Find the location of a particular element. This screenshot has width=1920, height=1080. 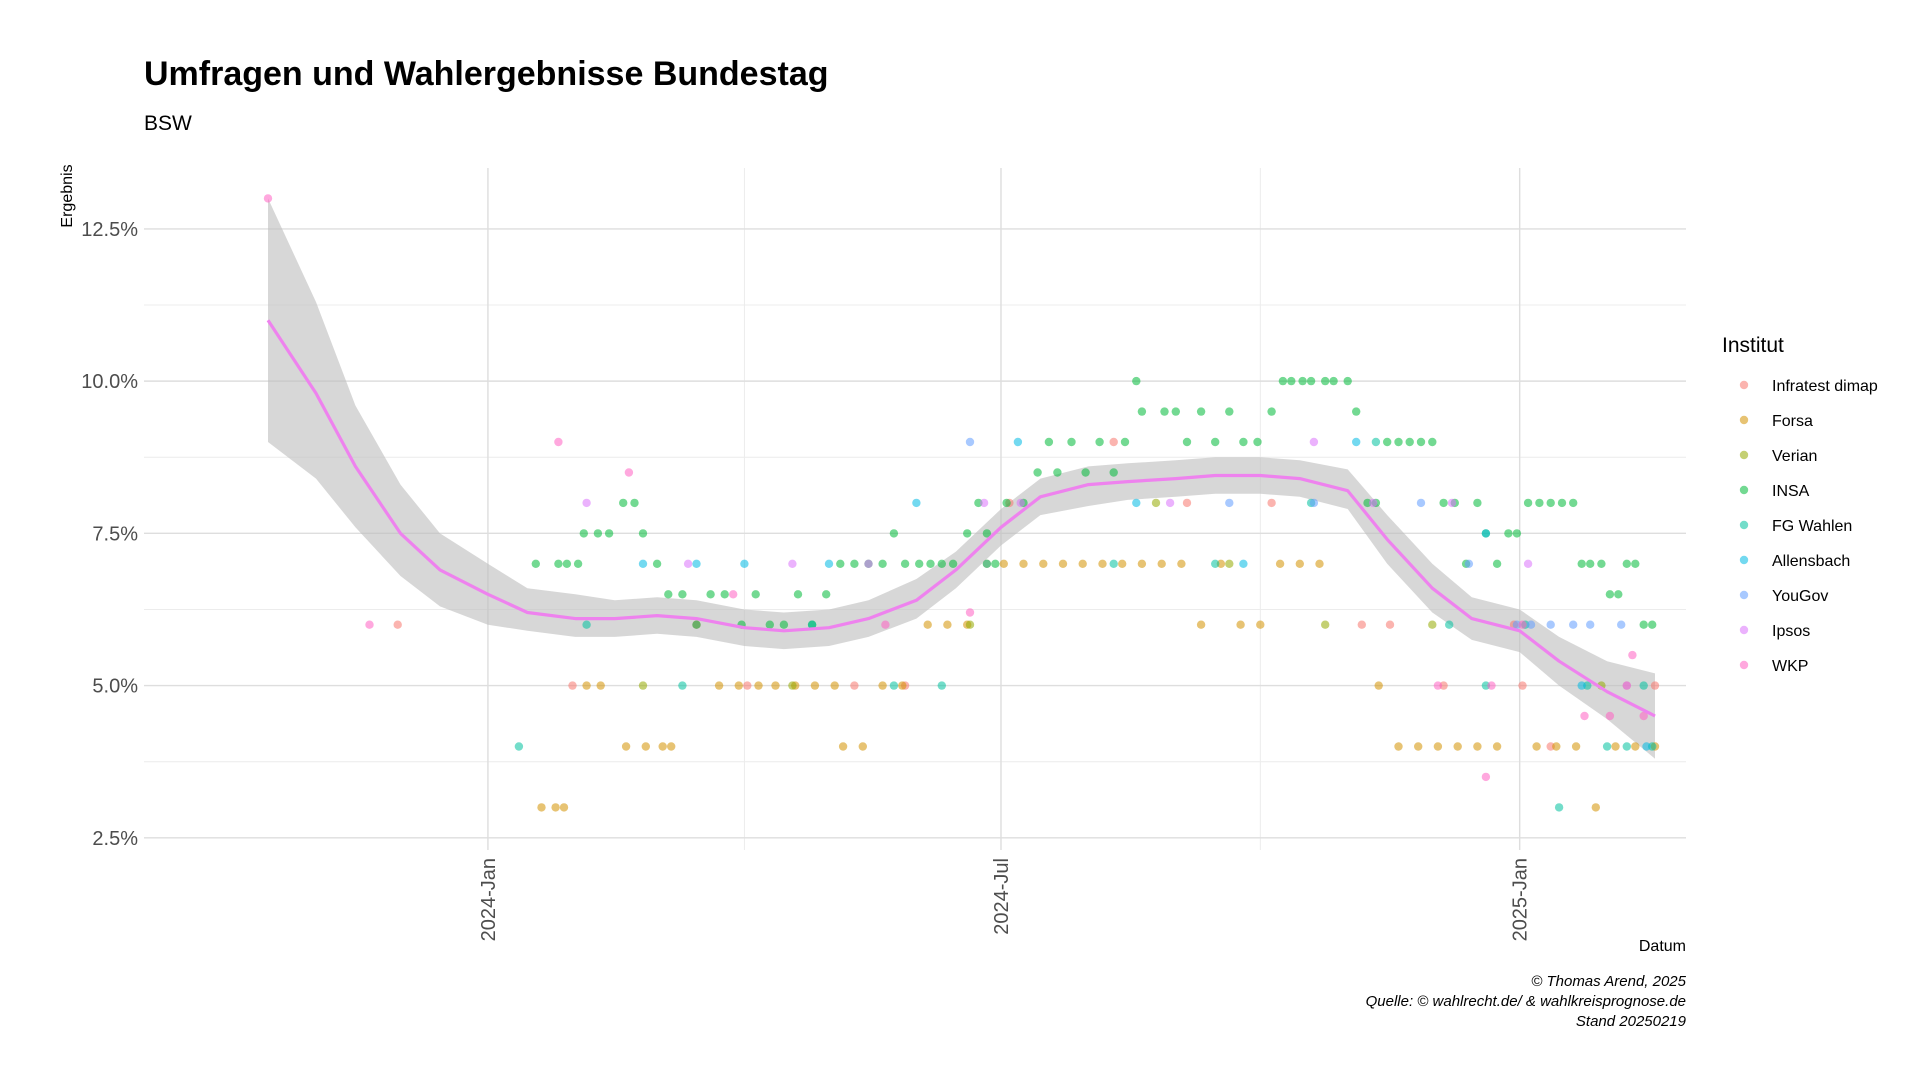

x-tick-label: 2024-Jul is located at coordinates (1002, 896).